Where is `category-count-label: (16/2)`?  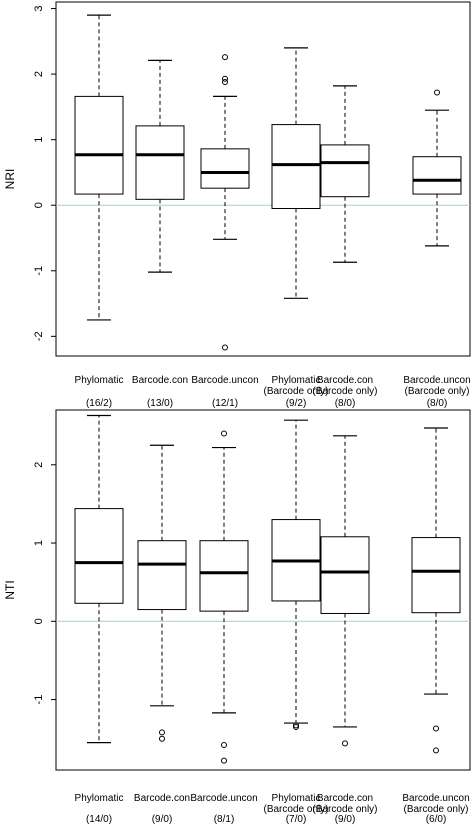 category-count-label: (16/2) is located at coordinates (99, 403).